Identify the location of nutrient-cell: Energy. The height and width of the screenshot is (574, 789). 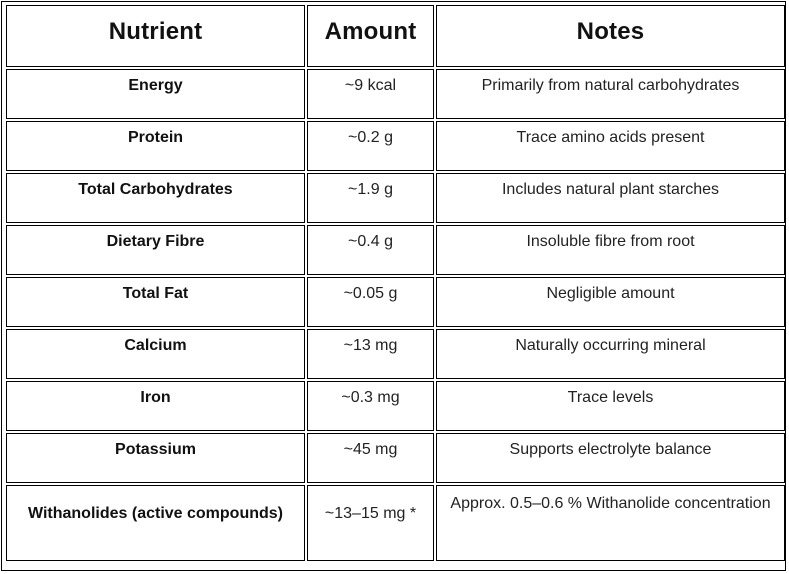
(155, 94).